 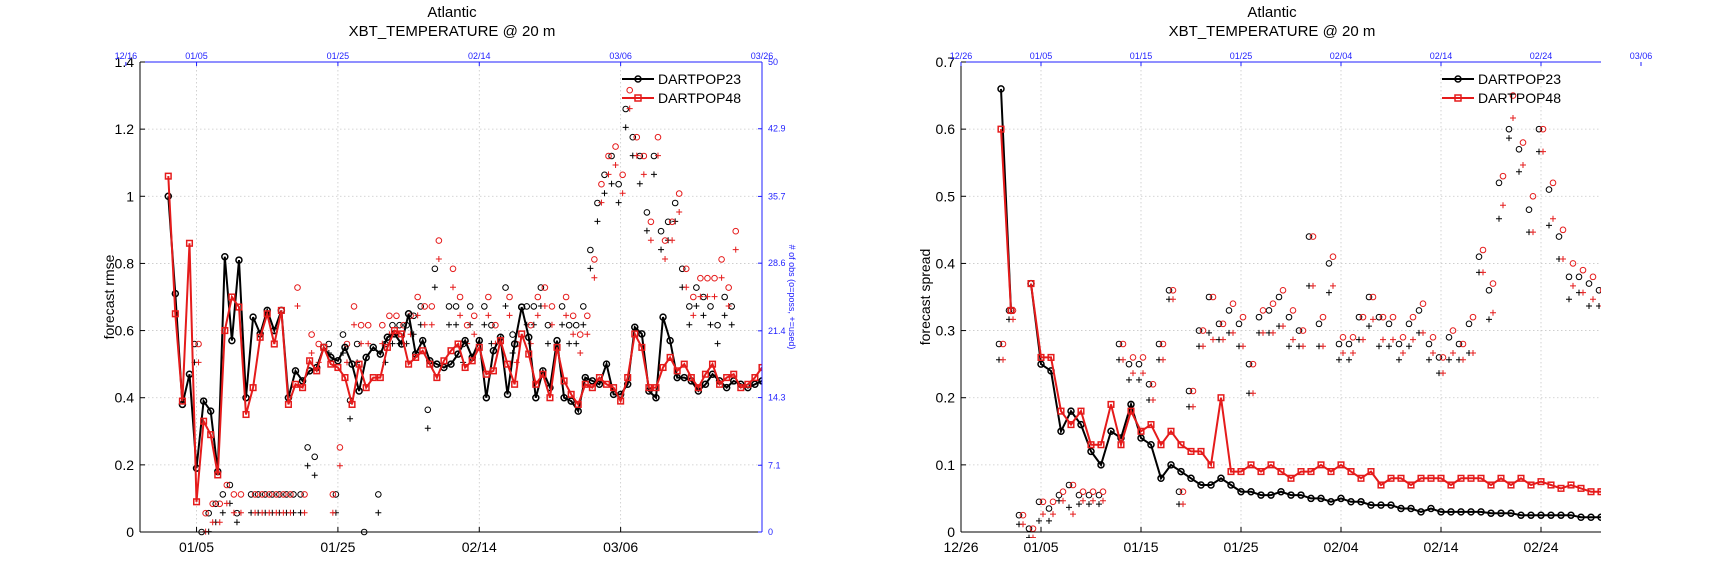 What do you see at coordinates (125, 331) in the screenshot?
I see `y-tick-label: 0.6` at bounding box center [125, 331].